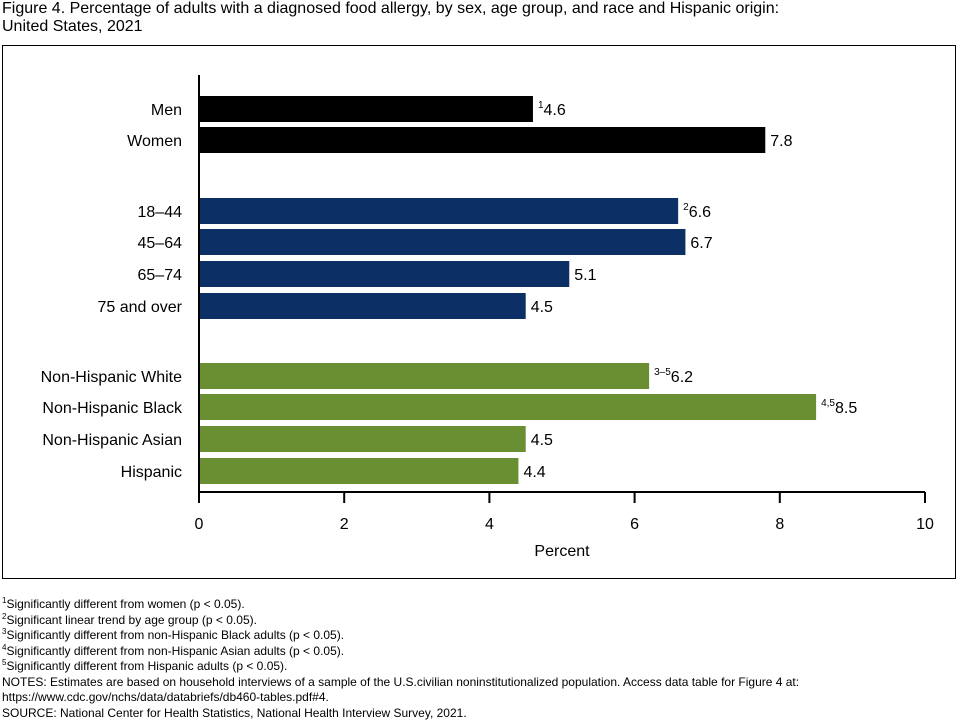 The height and width of the screenshot is (721, 960). What do you see at coordinates (482, 140) in the screenshot?
I see `bar-women` at bounding box center [482, 140].